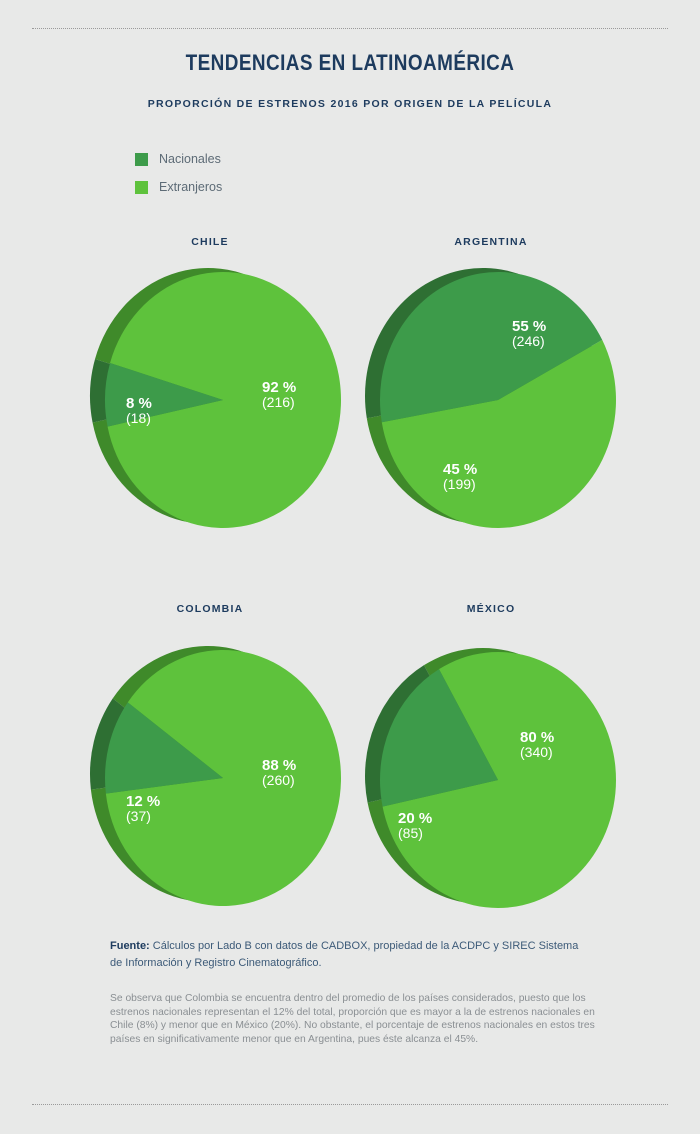  What do you see at coordinates (141, 159) in the screenshot?
I see `legend-swatch-nacionales` at bounding box center [141, 159].